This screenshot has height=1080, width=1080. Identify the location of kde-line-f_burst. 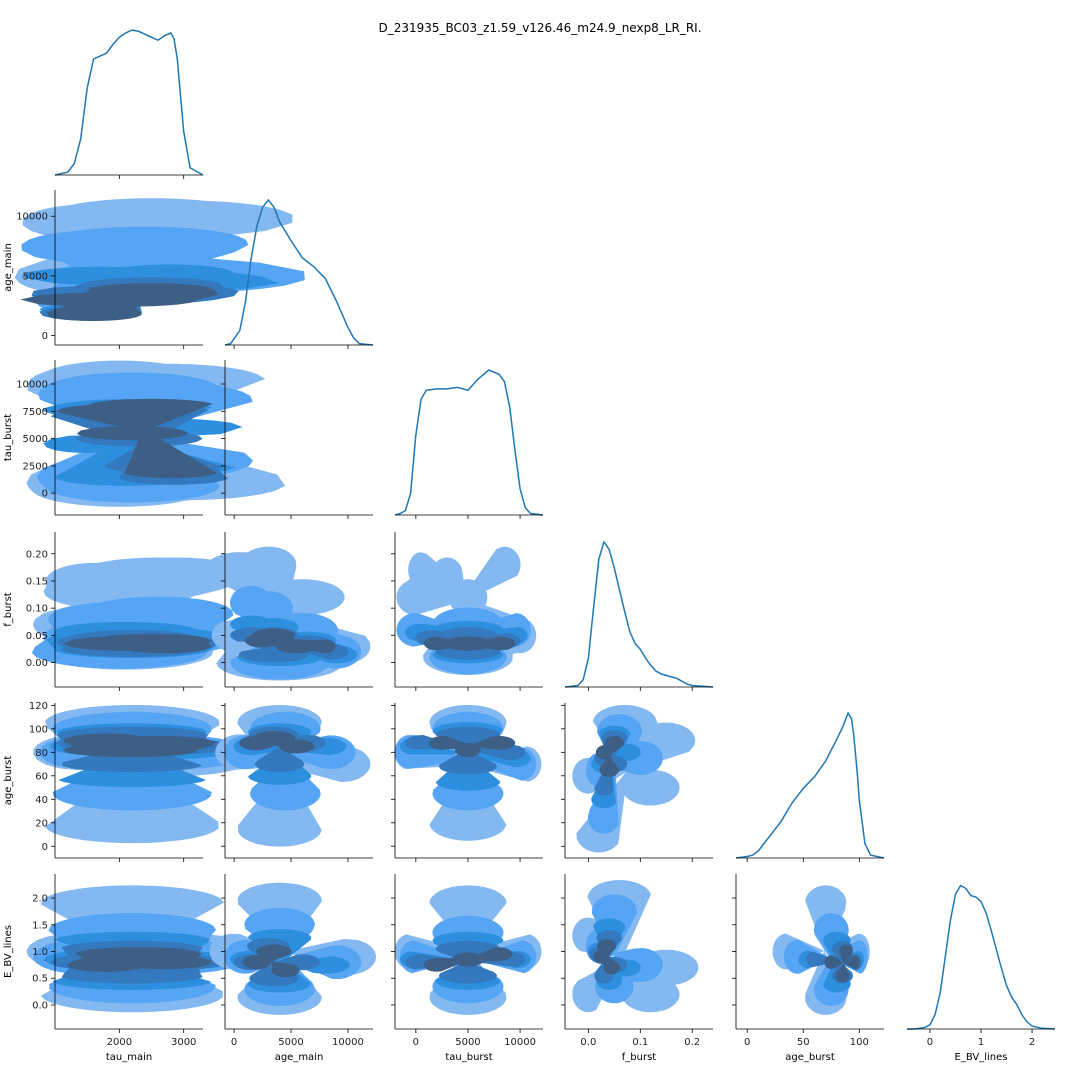
(639, 614).